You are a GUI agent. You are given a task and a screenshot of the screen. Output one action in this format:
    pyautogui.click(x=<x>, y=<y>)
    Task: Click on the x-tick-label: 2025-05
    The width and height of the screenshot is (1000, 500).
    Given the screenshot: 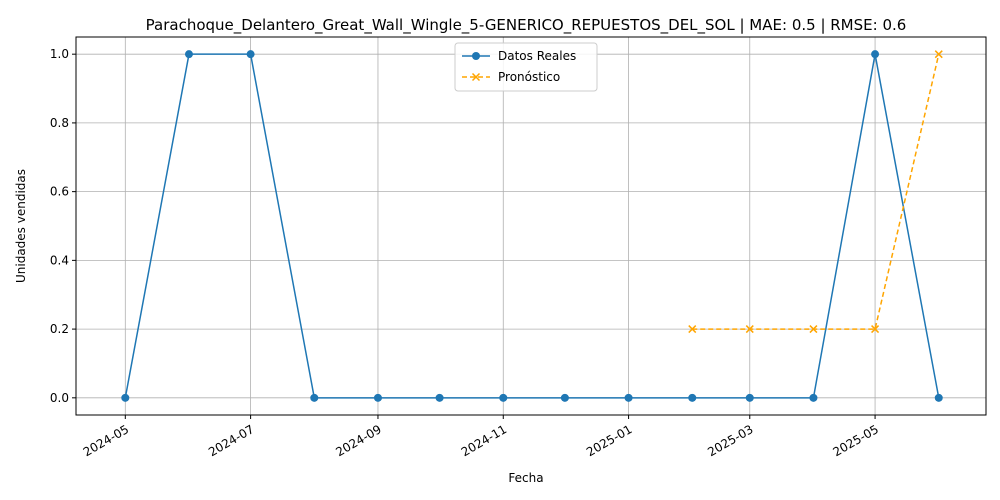 What is the action you would take?
    pyautogui.click(x=856, y=440)
    